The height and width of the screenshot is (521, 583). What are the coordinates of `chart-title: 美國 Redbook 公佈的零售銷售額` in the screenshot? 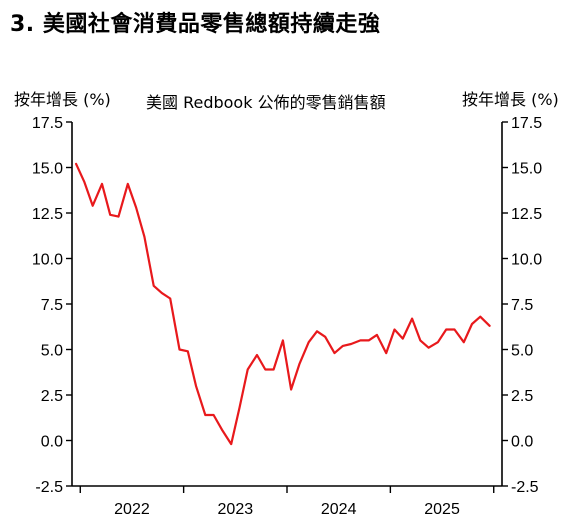 It's located at (266, 102).